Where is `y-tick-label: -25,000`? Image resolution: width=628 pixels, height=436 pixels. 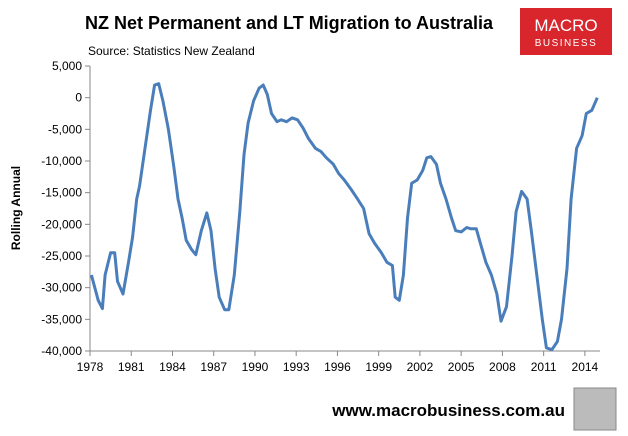
y-tick-label: -25,000 is located at coordinates (61, 256).